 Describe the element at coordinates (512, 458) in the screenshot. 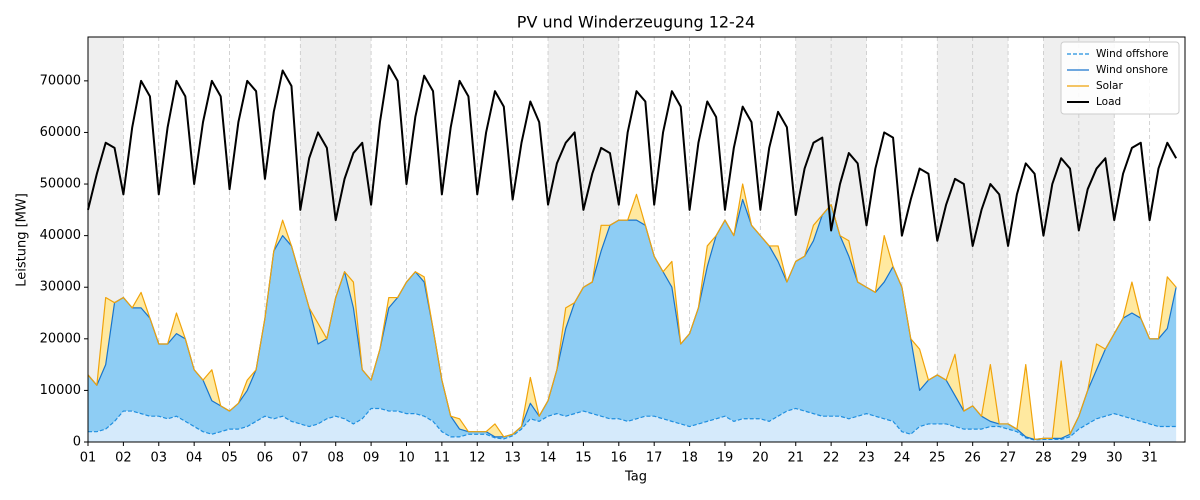

I see `x-tick-label: 13` at that location.